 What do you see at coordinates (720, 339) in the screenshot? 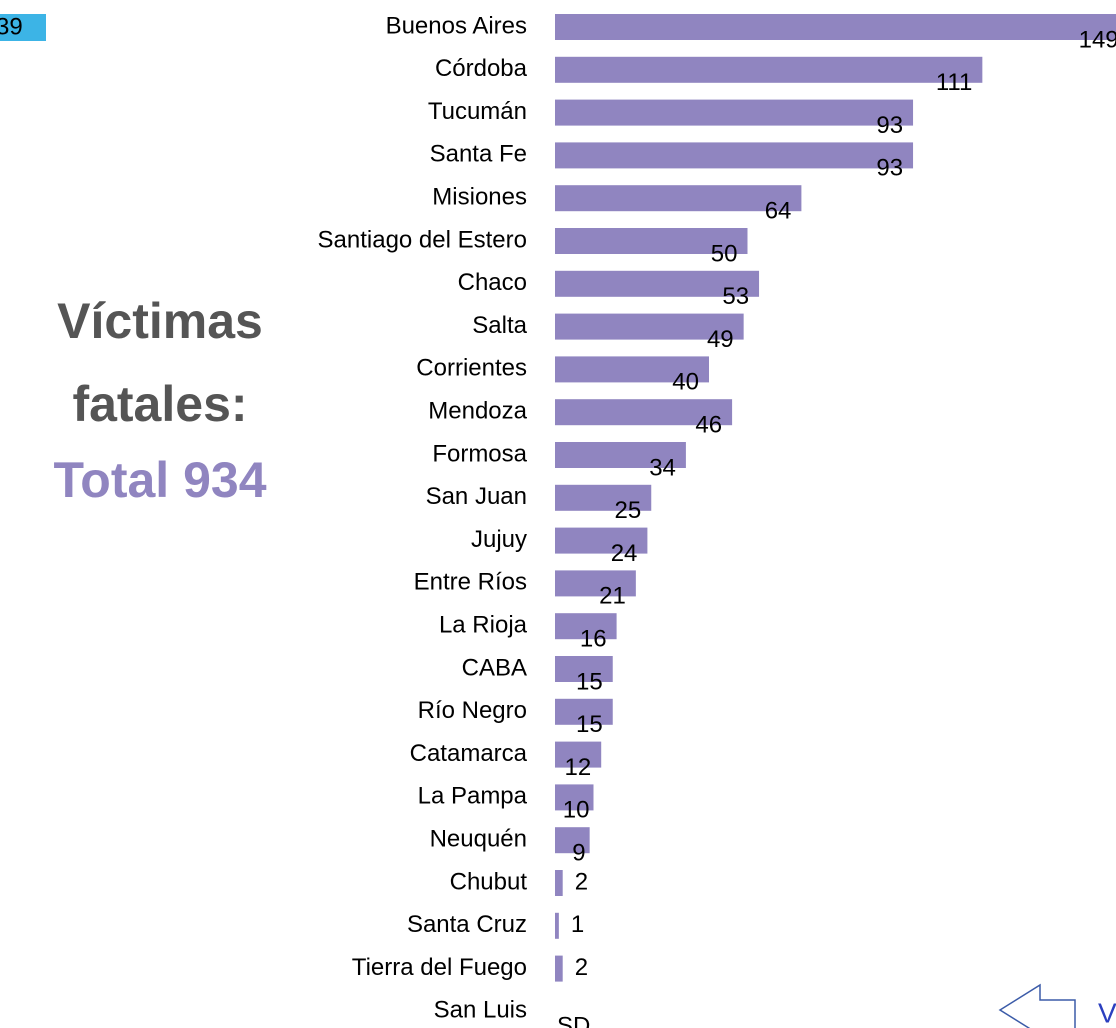
I see `value-label: 49` at bounding box center [720, 339].